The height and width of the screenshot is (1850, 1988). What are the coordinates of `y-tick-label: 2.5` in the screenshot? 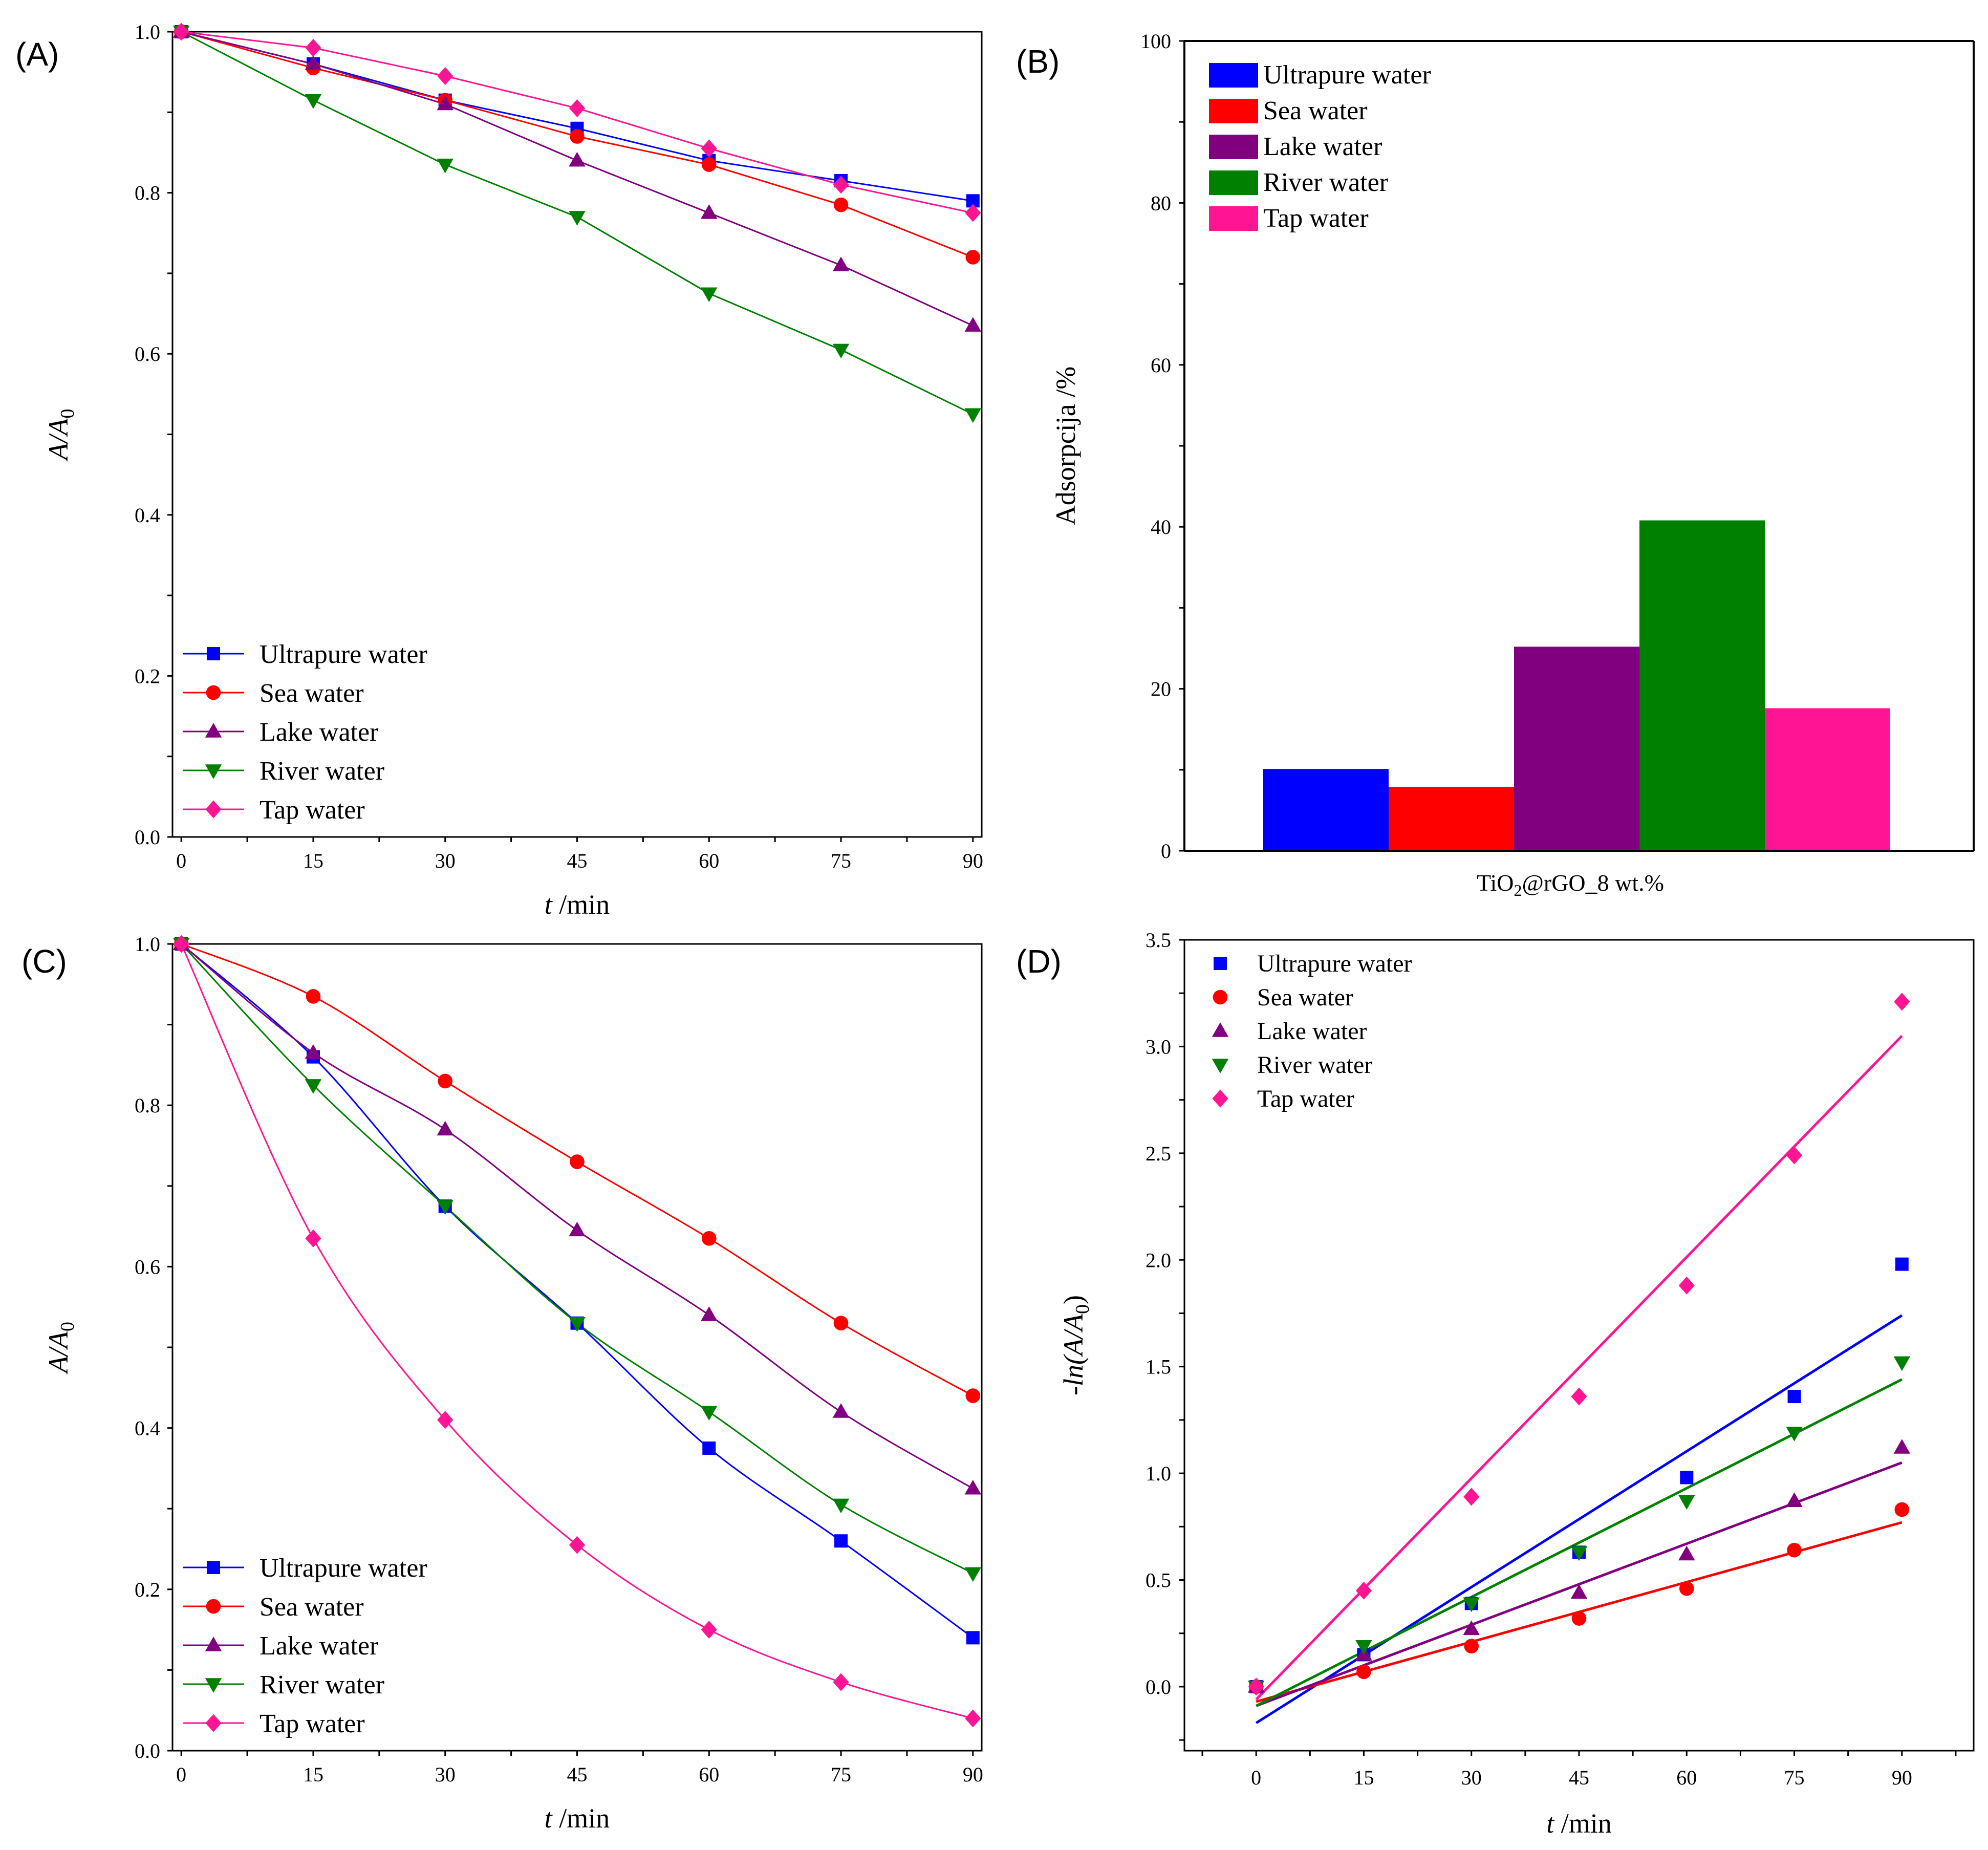 It's located at (1158, 1154).